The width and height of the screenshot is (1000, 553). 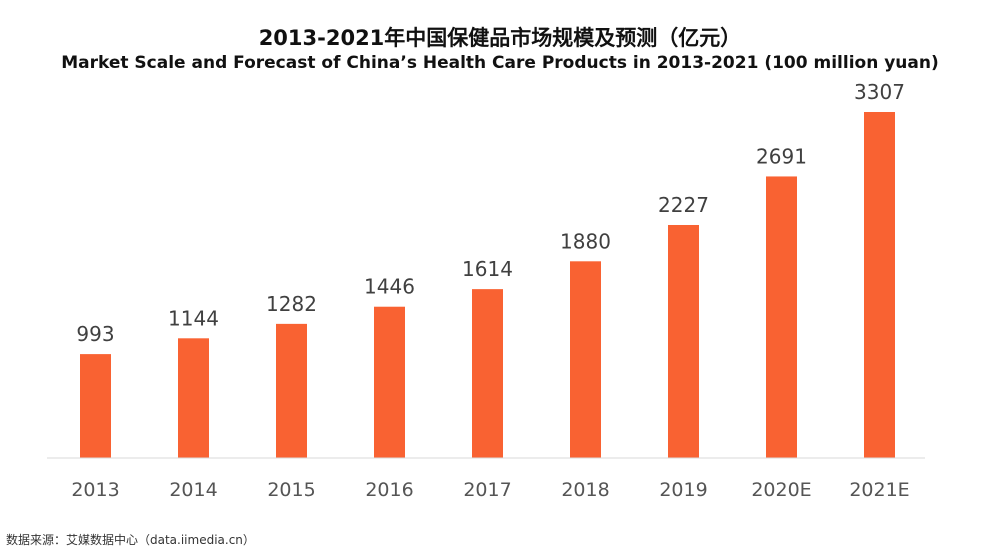 What do you see at coordinates (879, 285) in the screenshot?
I see `bar-2021E` at bounding box center [879, 285].